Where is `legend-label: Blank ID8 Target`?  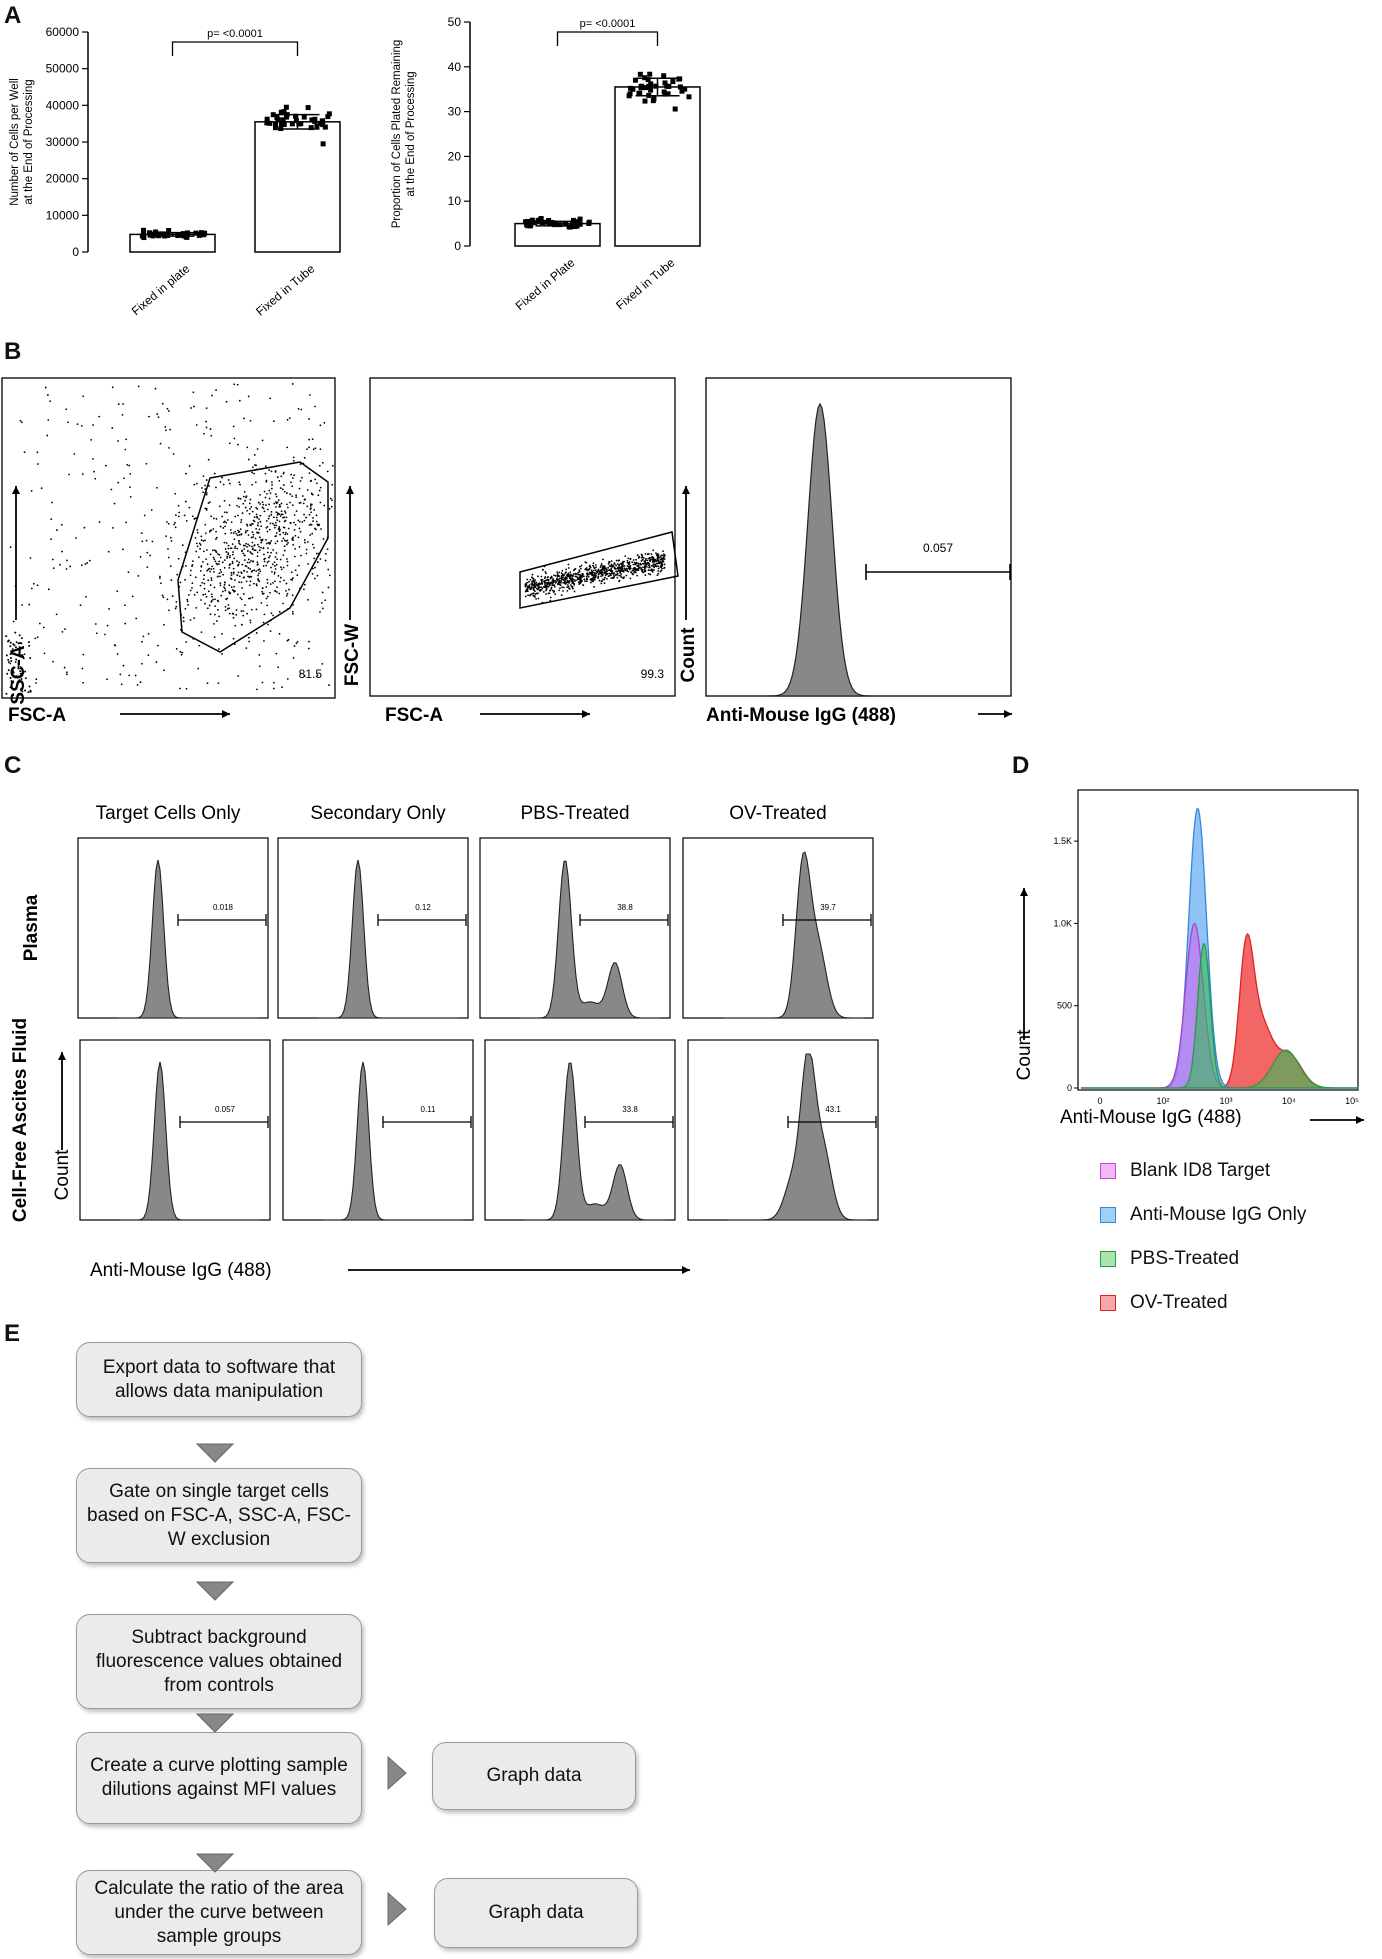
legend-label: Blank ID8 Target is located at coordinates (1200, 1170).